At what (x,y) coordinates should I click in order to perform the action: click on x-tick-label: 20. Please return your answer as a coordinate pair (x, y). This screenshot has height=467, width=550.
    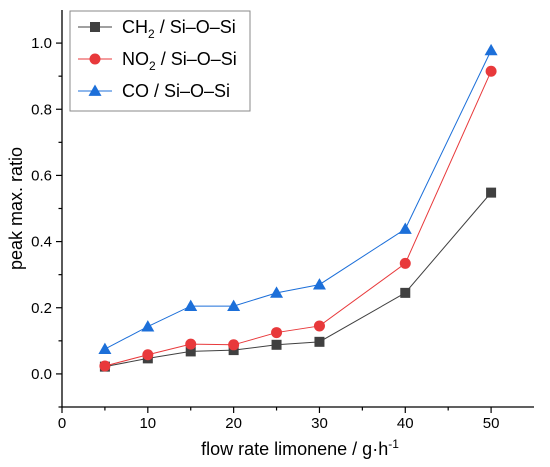
    Looking at the image, I should click on (233, 423).